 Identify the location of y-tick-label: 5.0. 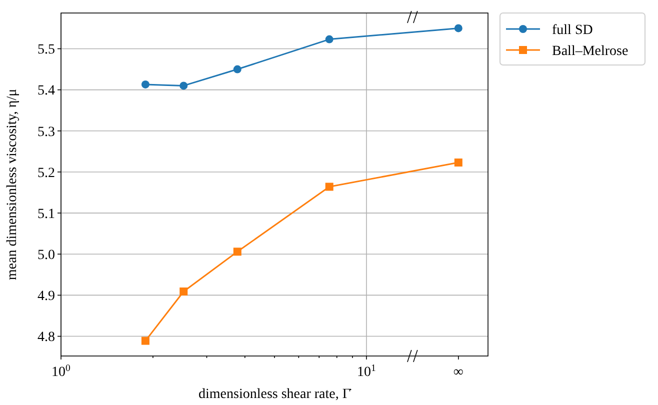
(46, 256).